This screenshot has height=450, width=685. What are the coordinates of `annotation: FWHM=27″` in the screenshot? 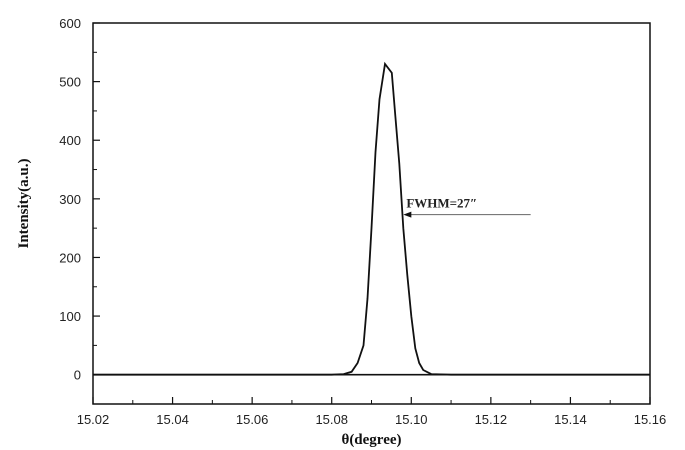 It's located at (467, 207).